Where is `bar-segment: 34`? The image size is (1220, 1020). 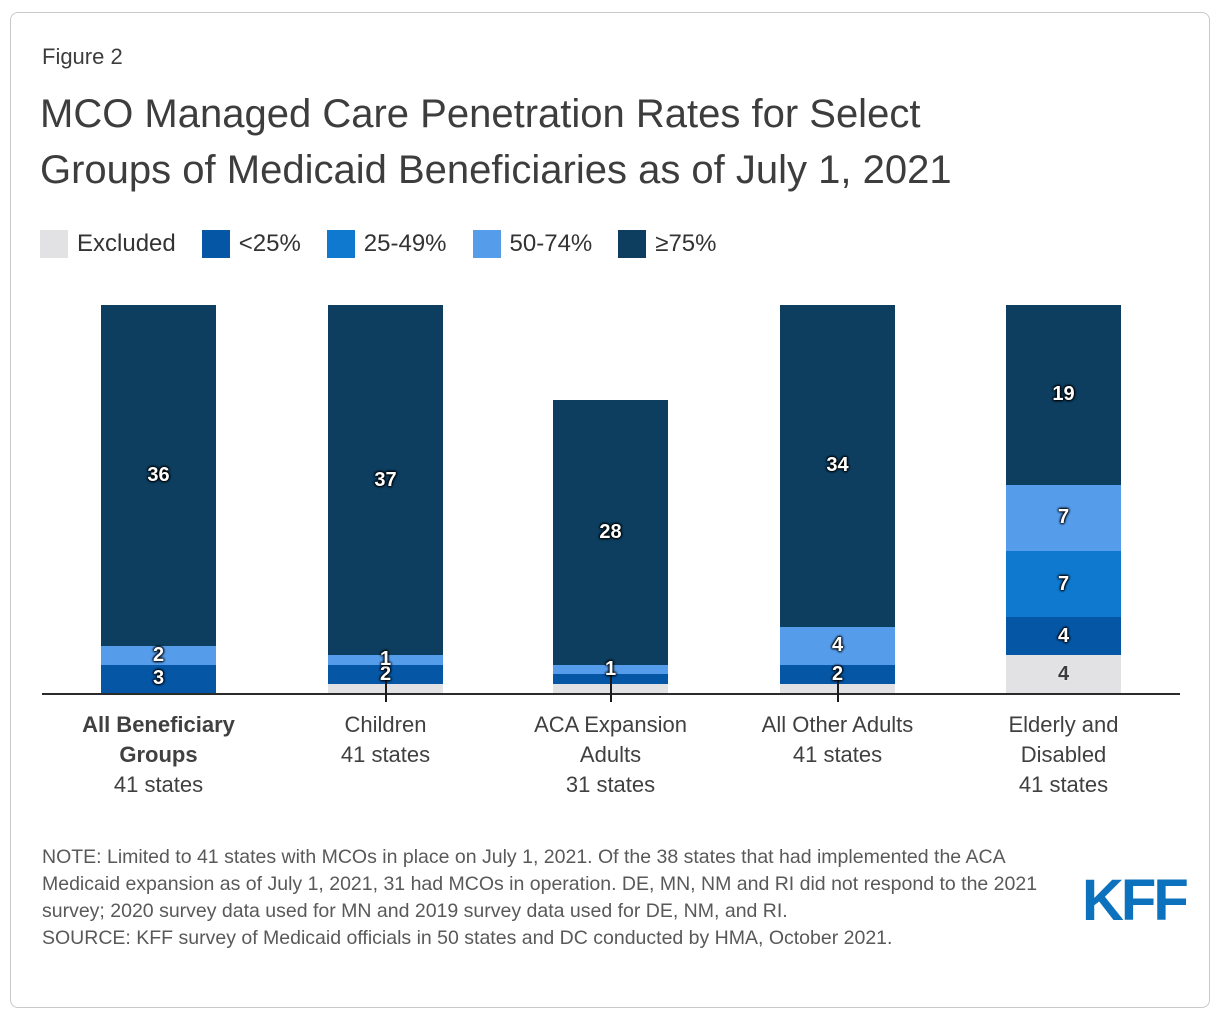 bar-segment: 34 is located at coordinates (837, 466).